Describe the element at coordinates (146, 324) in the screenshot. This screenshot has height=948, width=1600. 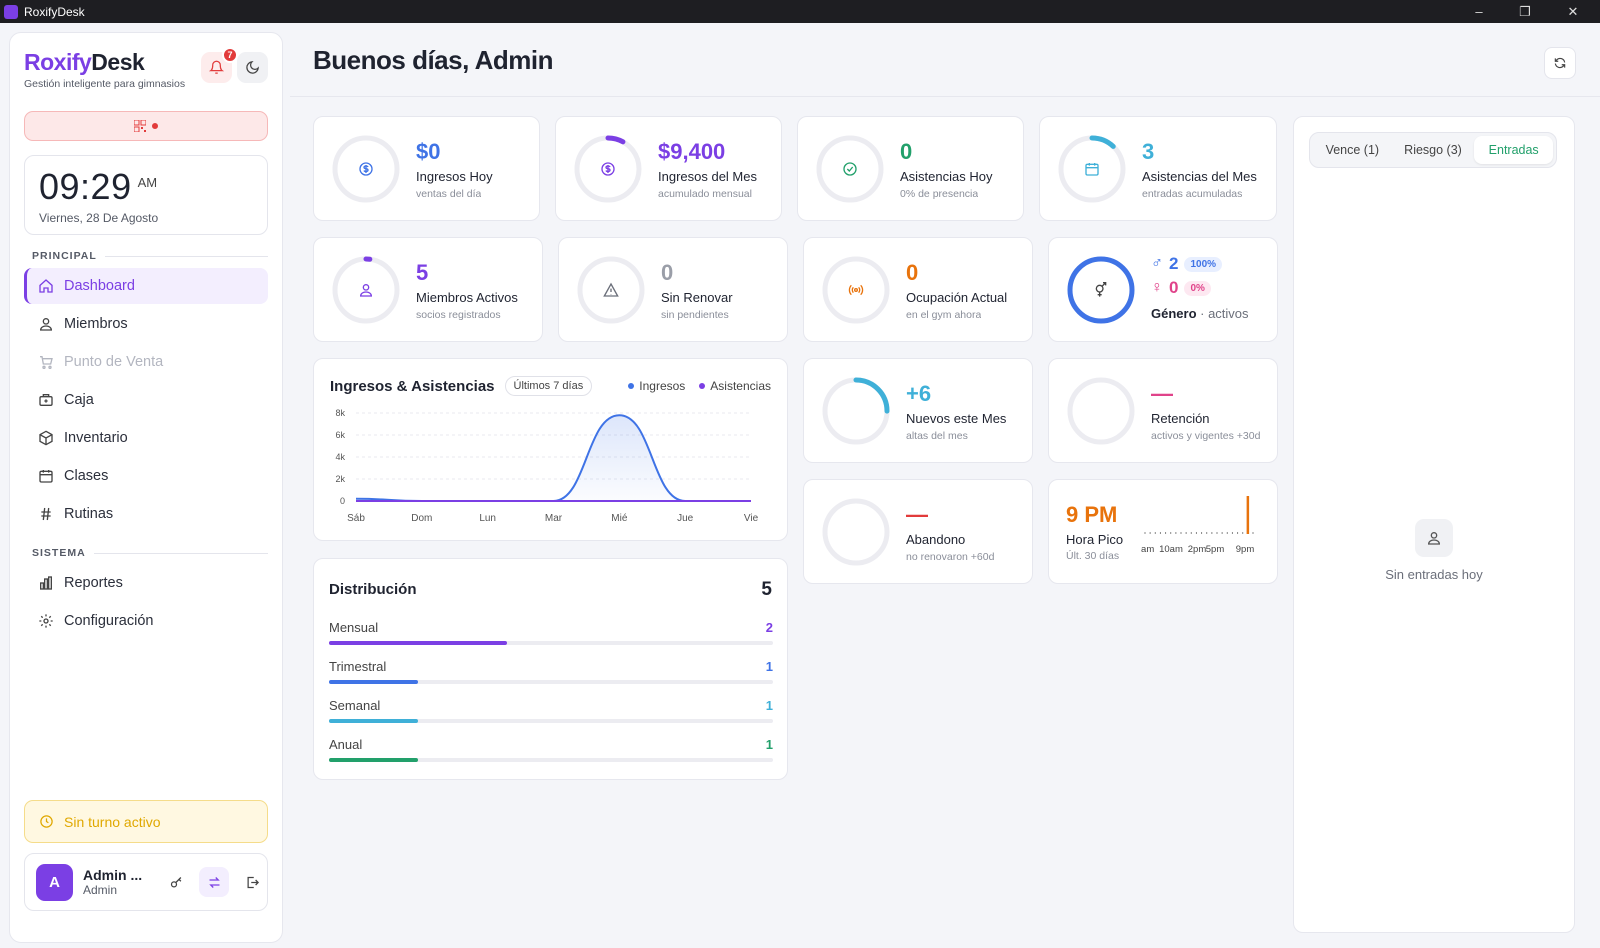
I see `nav-miembros: Miembros` at that location.